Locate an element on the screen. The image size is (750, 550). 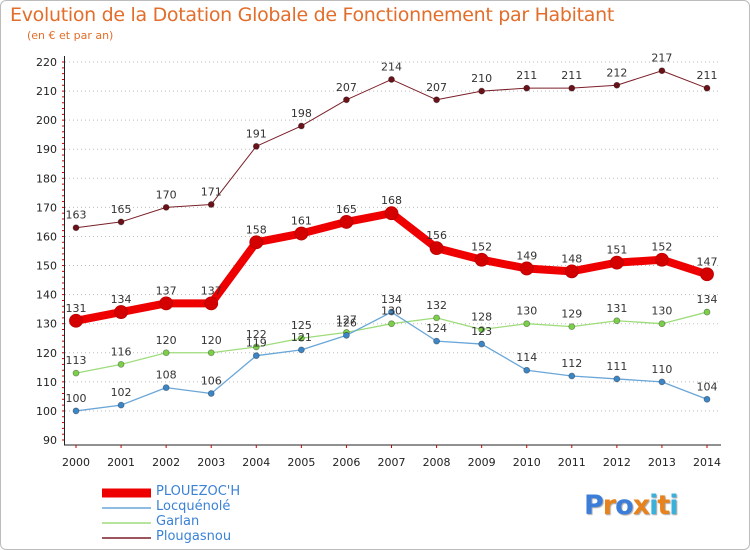
x-tick-label: 2004 is located at coordinates (256, 462).